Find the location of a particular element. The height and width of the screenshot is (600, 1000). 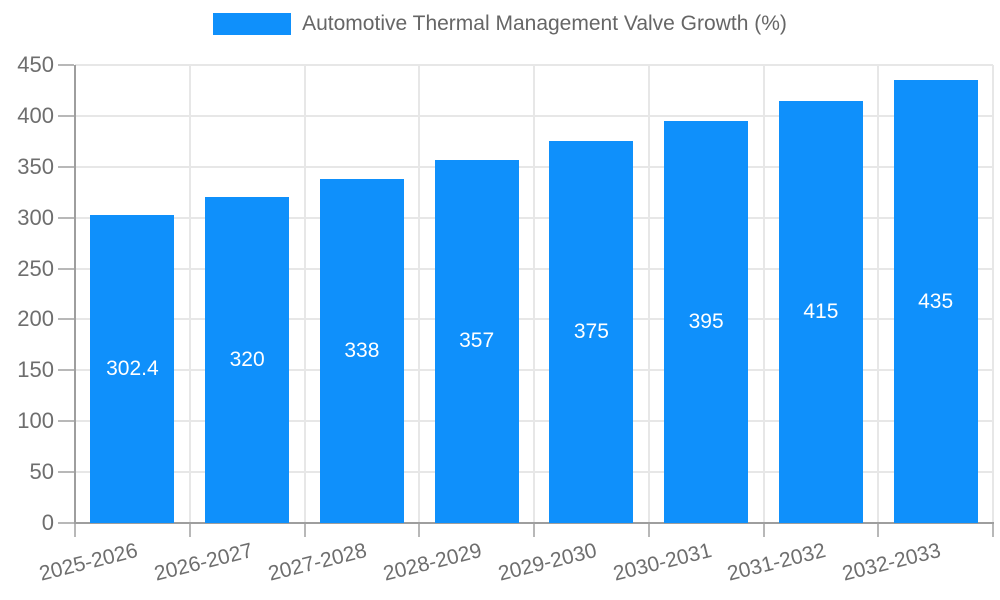

bar-value-label: 415 is located at coordinates (821, 311).